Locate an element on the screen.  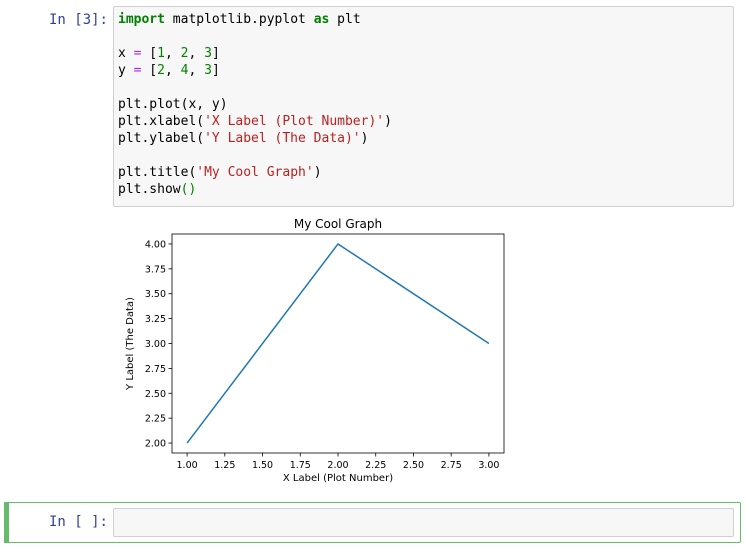
code-line: import matplotlib.pyplot as plt is located at coordinates (255, 19).